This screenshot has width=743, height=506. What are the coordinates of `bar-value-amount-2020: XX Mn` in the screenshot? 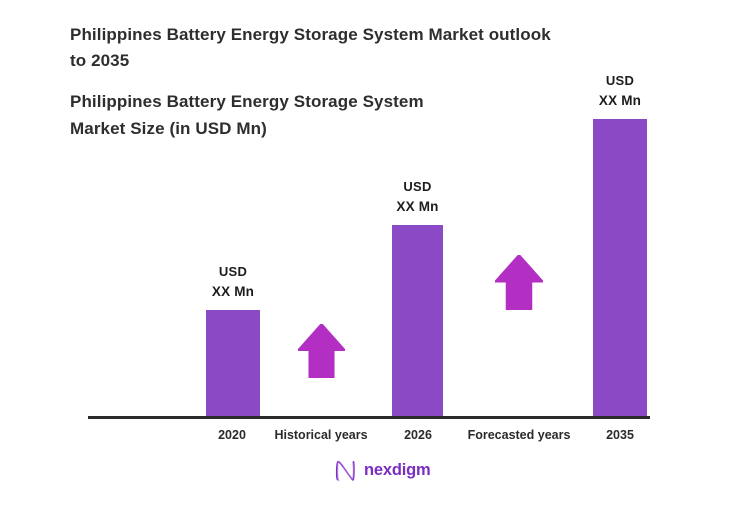 It's located at (233, 291).